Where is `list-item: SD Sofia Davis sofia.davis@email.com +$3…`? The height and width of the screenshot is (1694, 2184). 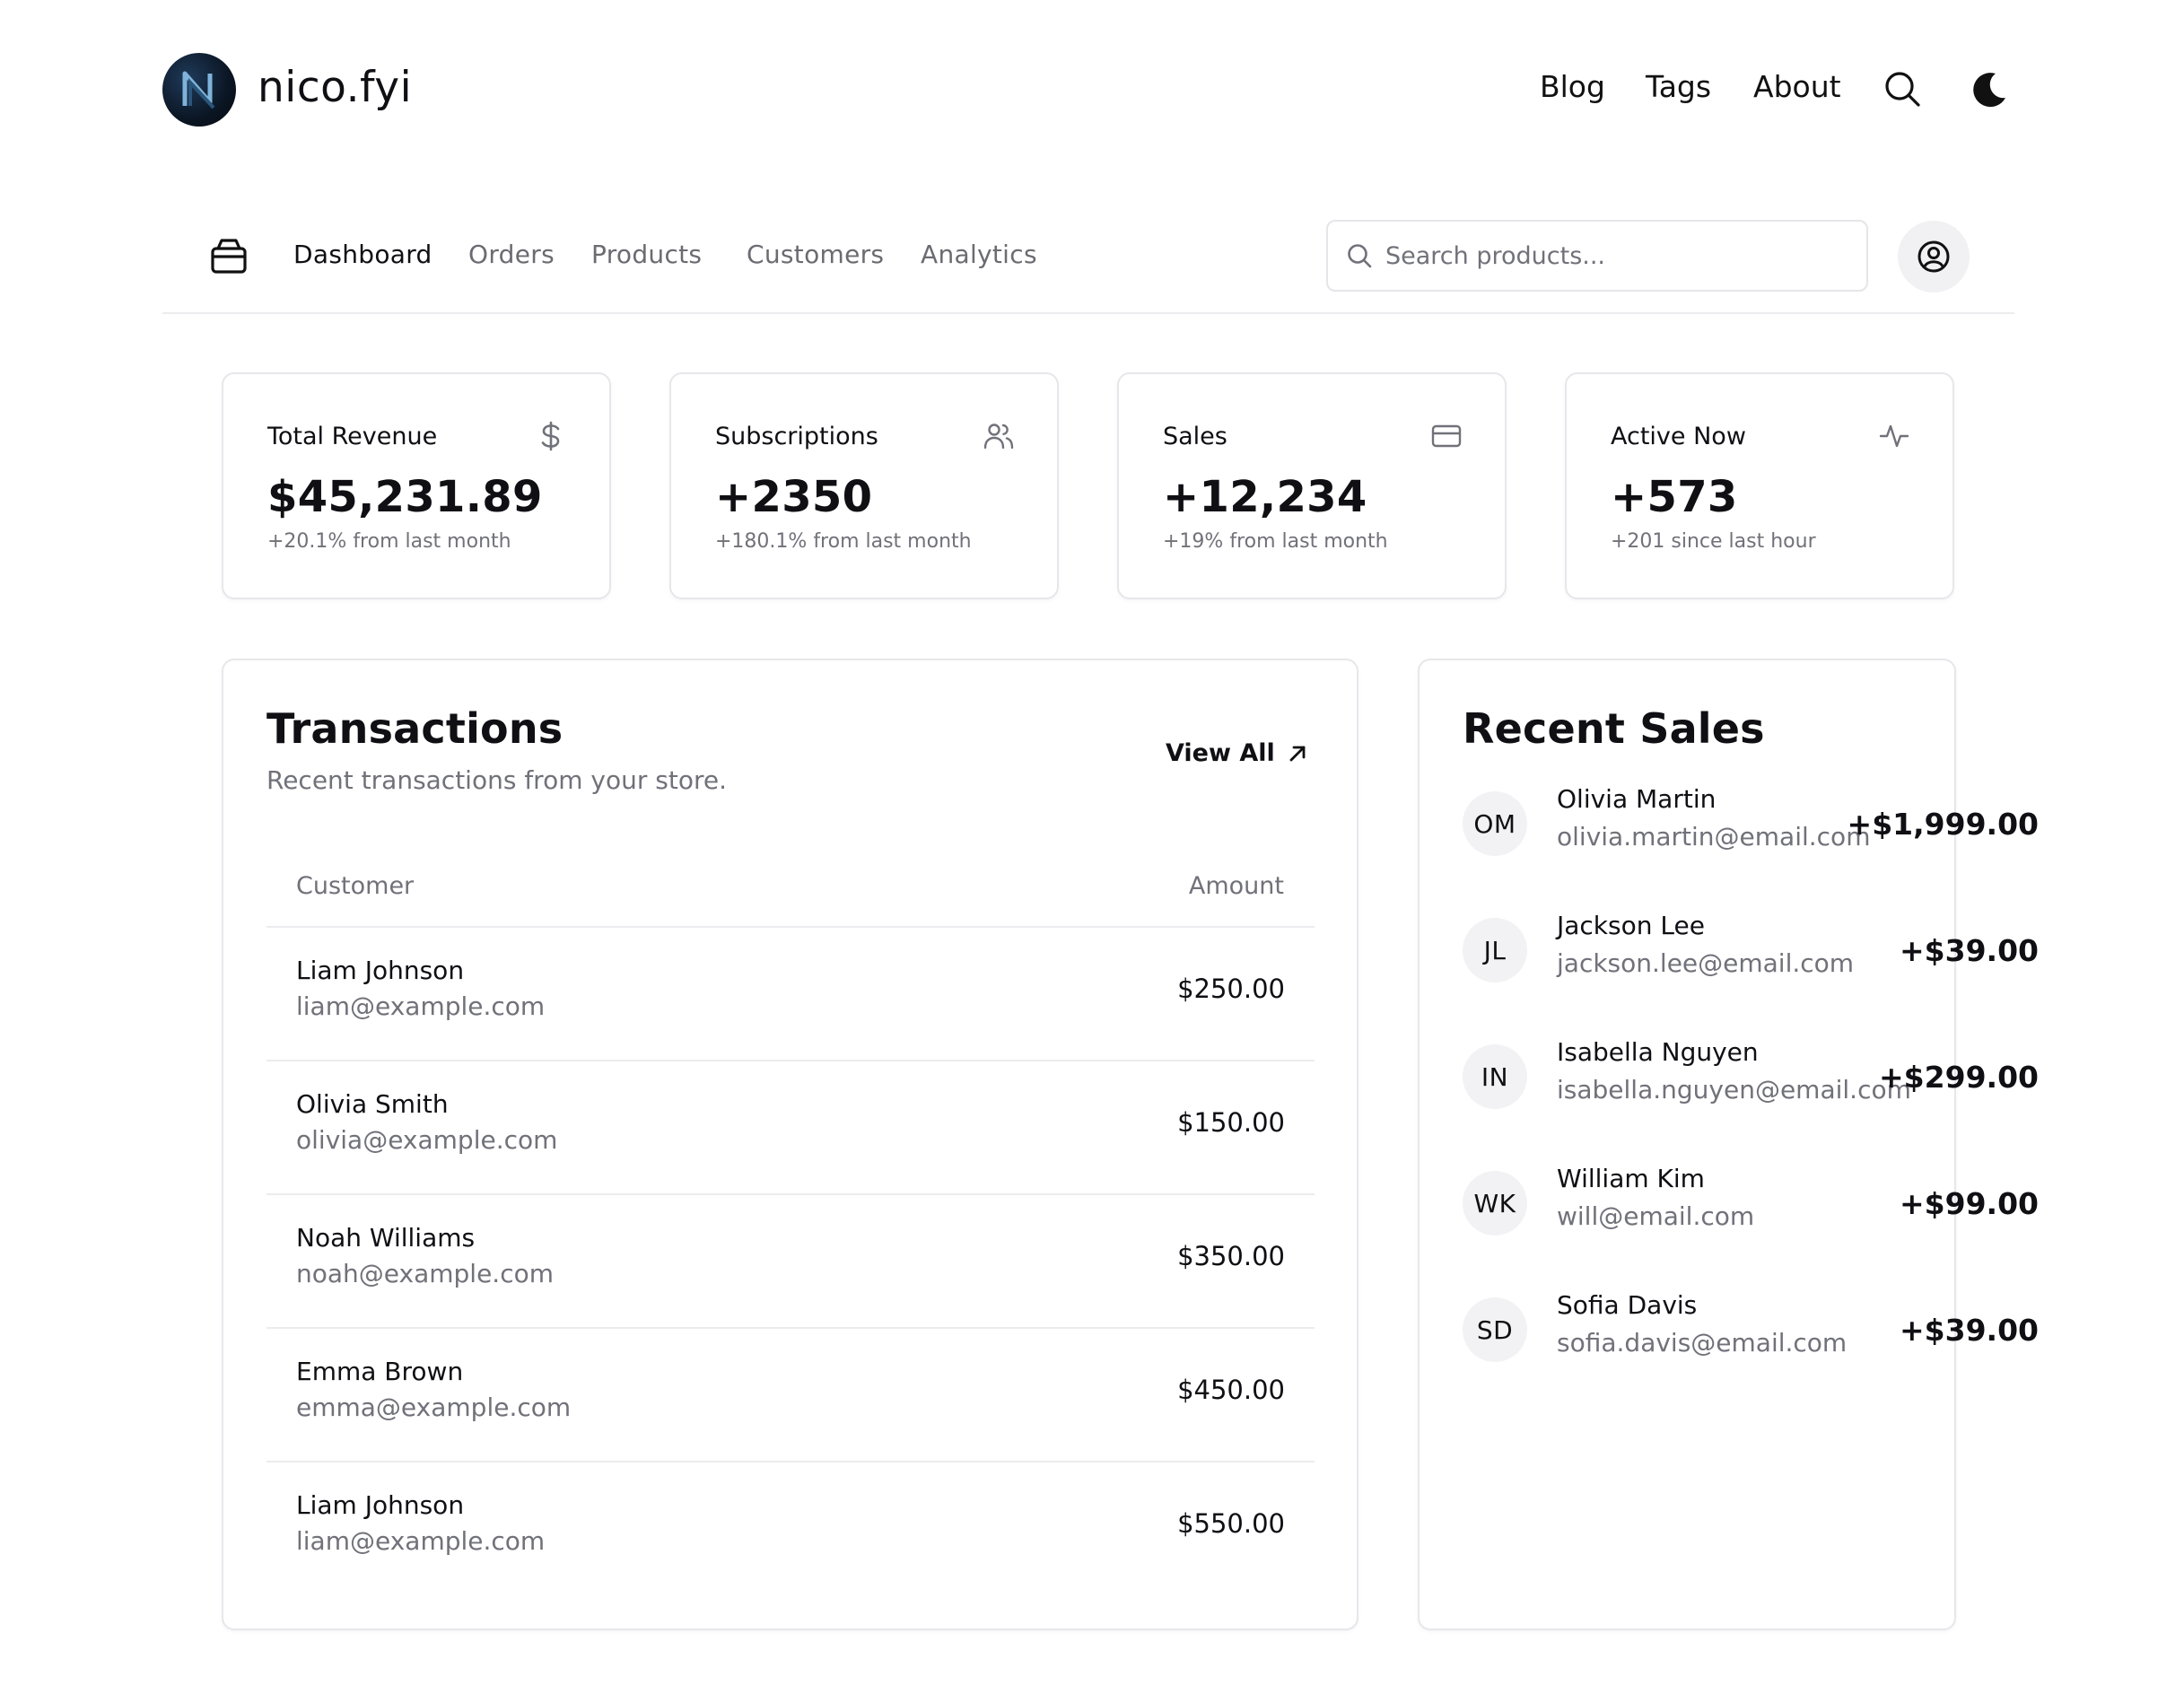
list-item: SD Sofia Davis sofia.davis@email.com +$3… is located at coordinates (1751, 1331).